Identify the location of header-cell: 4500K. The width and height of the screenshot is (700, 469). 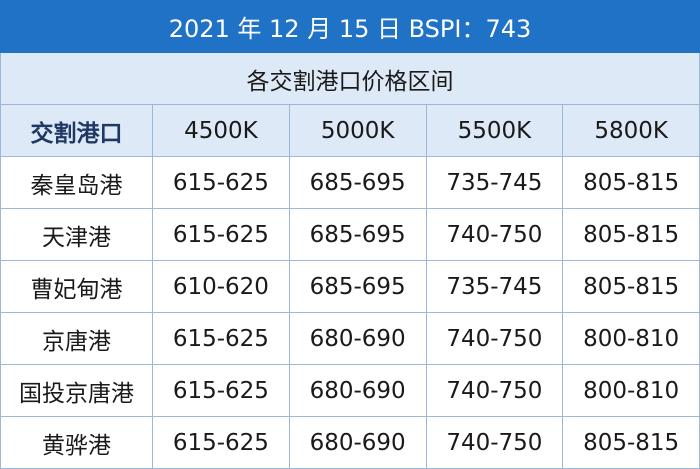
(221, 130).